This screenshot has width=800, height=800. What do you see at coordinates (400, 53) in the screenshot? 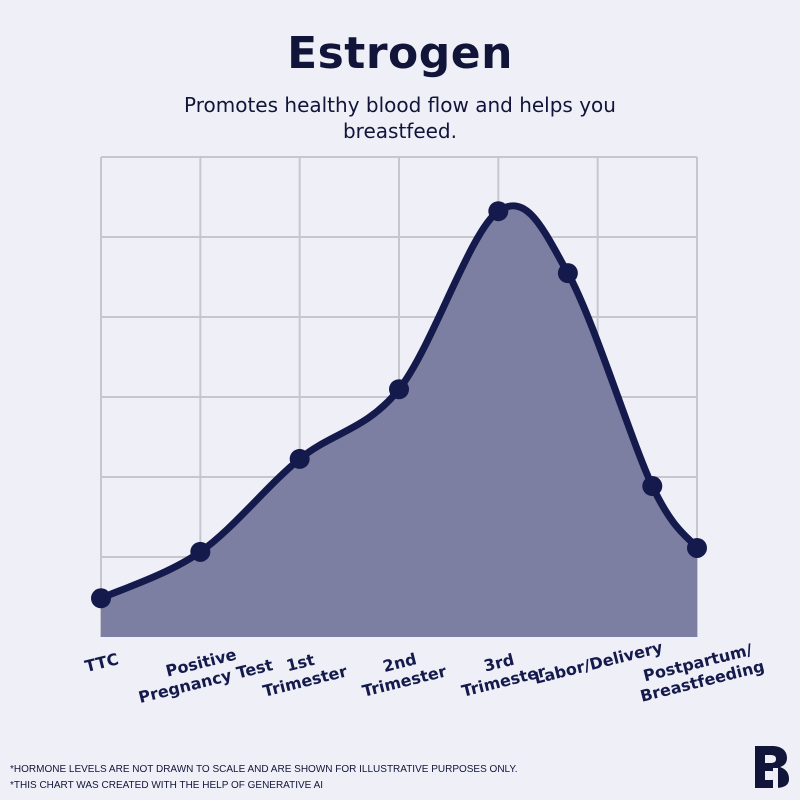
I see `chart-title: Estrogen` at bounding box center [400, 53].